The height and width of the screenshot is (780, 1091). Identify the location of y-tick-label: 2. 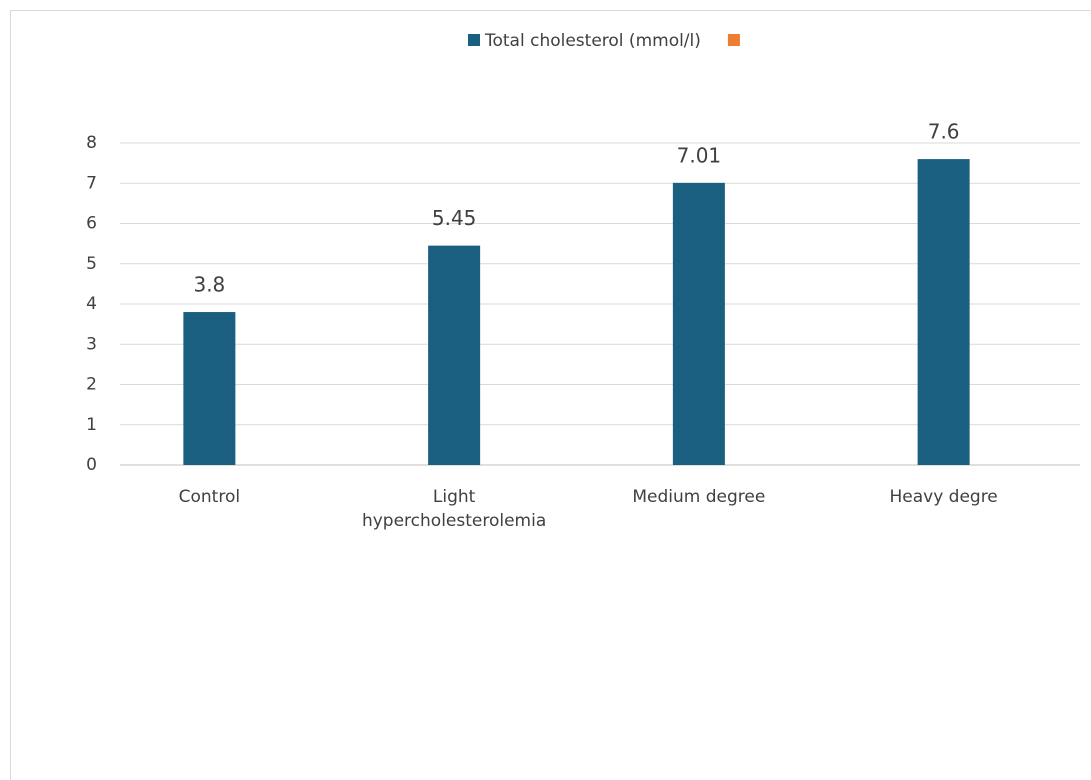
(91, 385).